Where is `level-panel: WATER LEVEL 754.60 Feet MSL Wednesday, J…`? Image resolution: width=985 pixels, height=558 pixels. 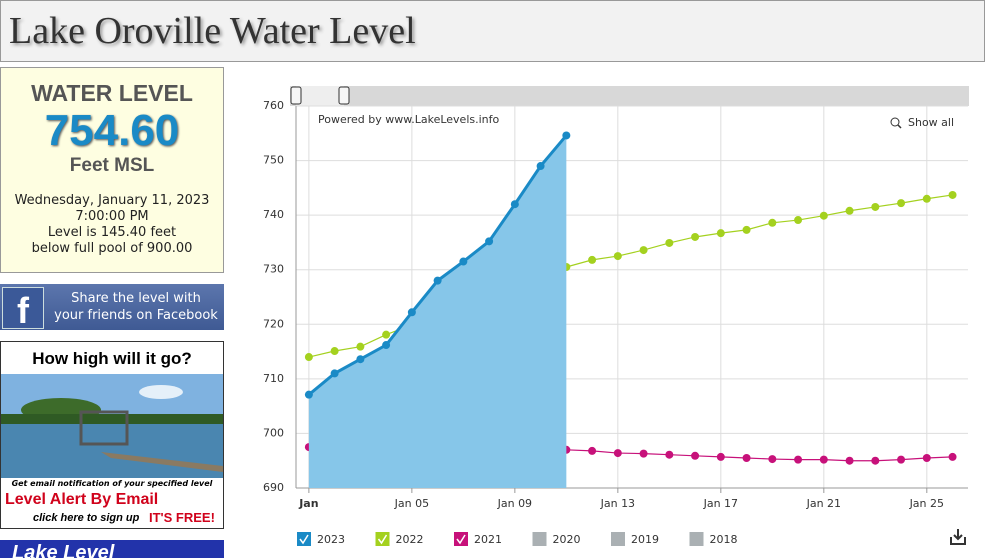 level-panel: WATER LEVEL 754.60 Feet MSL Wednesday, J… is located at coordinates (112, 170).